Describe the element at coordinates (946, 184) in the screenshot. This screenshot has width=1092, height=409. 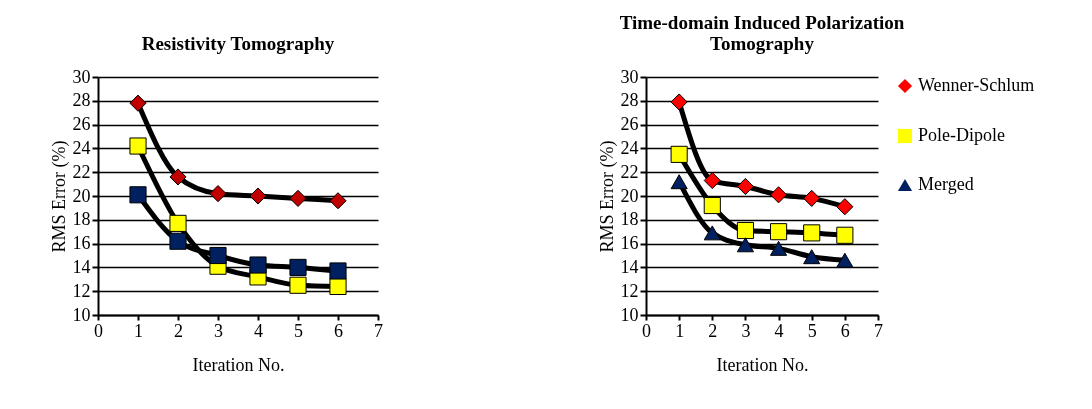
I see `legend-label: Merged` at that location.